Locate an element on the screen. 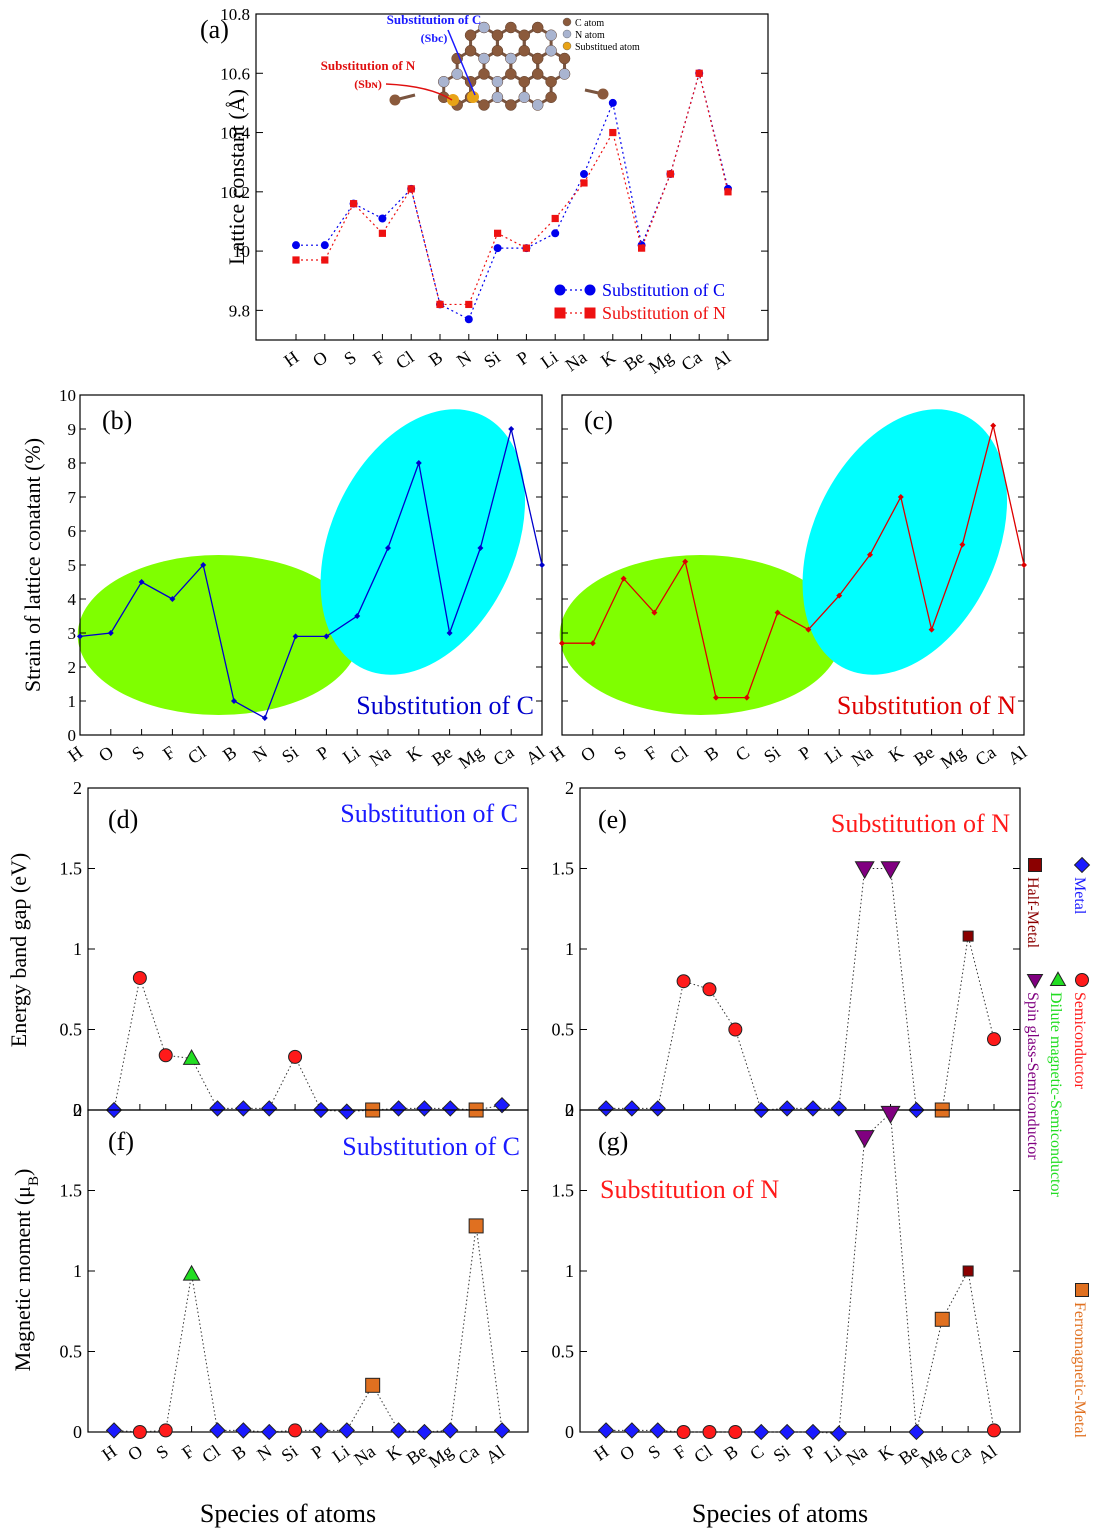  x-tick-label: S is located at coordinates (138, 753).